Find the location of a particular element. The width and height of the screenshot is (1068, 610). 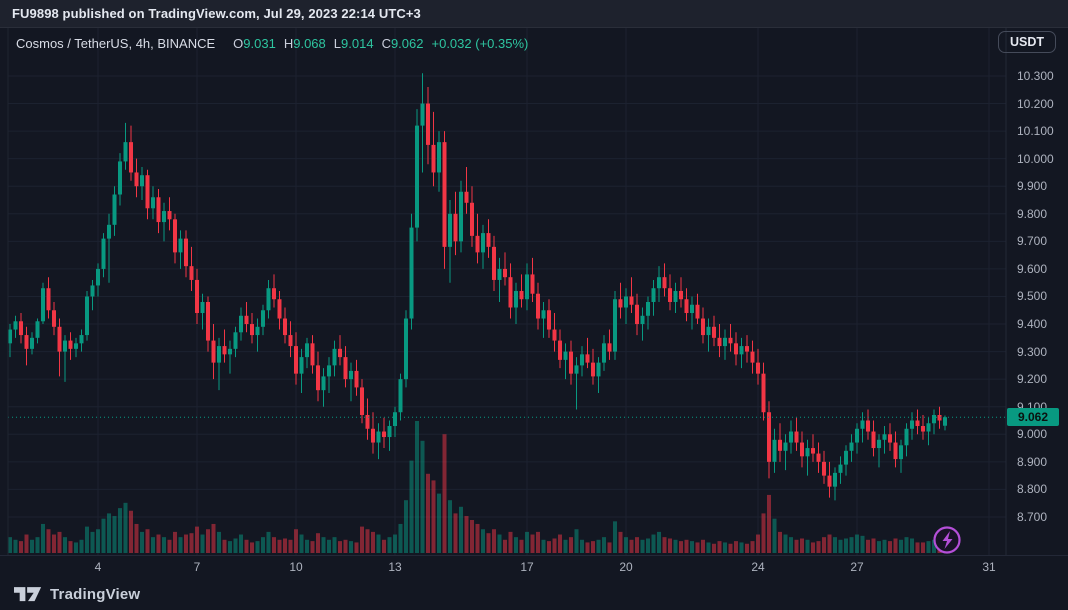

price-tick-label: 10.200 is located at coordinates (1035, 103).